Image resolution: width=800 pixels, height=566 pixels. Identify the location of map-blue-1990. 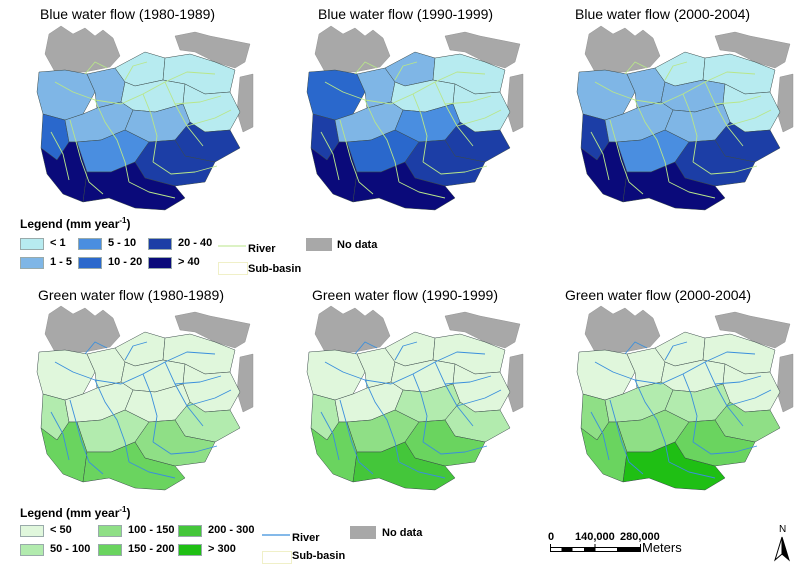
(415, 118).